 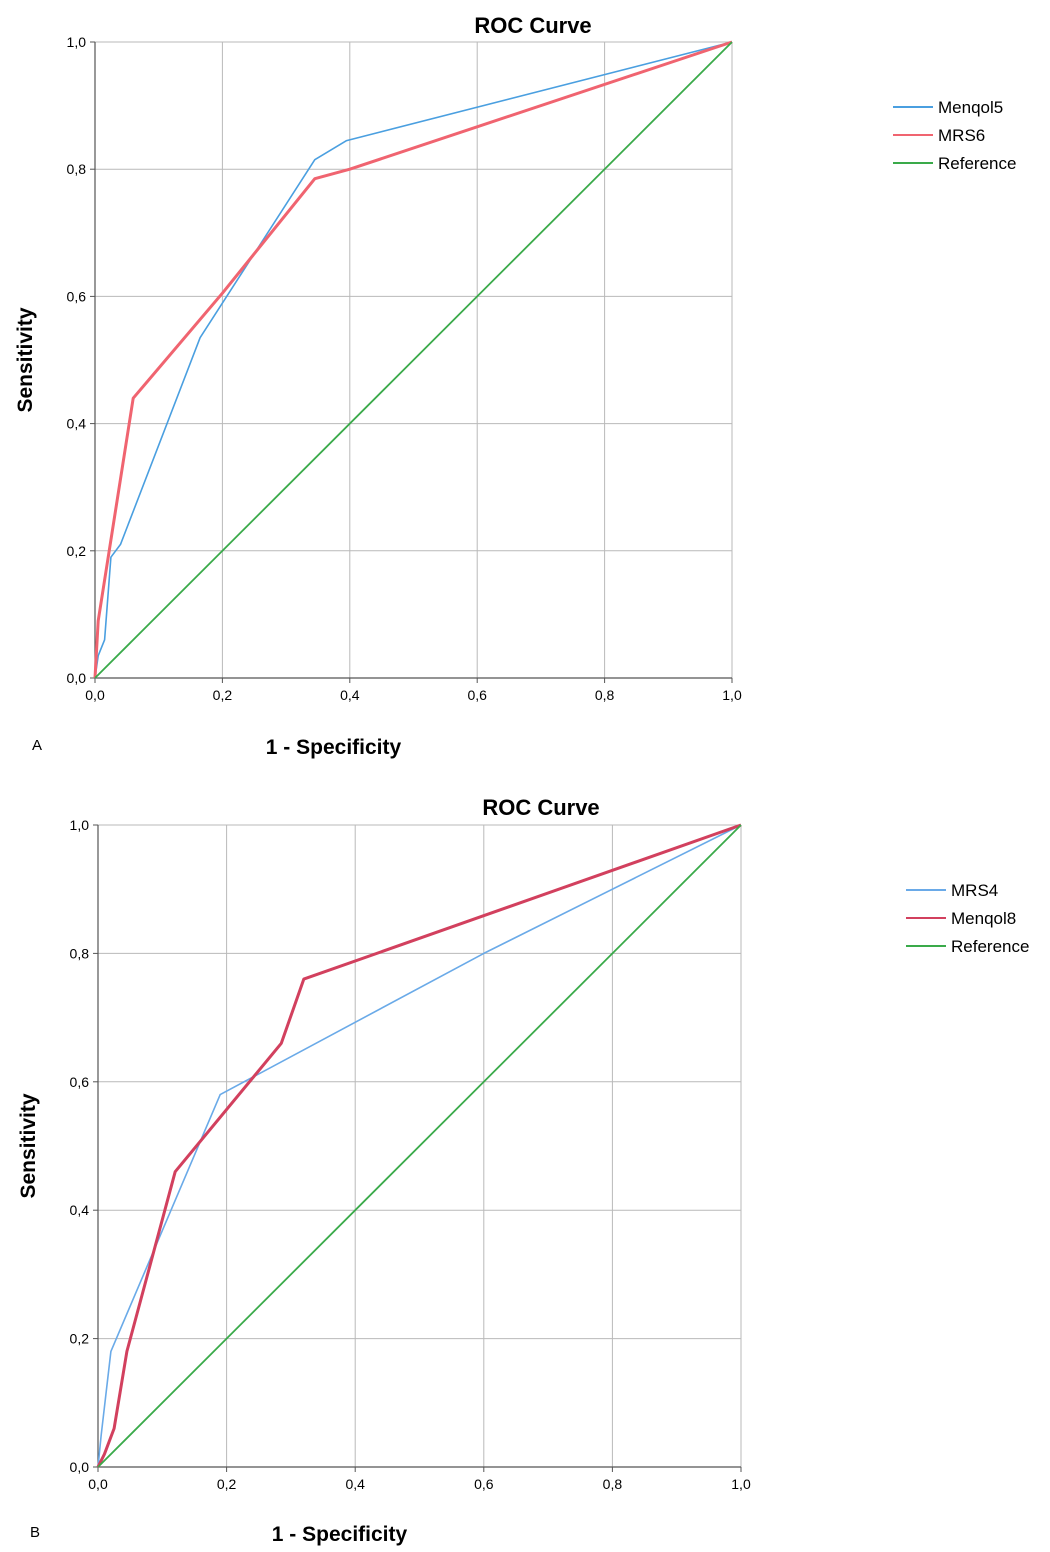 I want to click on legend-label: MRS4, so click(x=974, y=890).